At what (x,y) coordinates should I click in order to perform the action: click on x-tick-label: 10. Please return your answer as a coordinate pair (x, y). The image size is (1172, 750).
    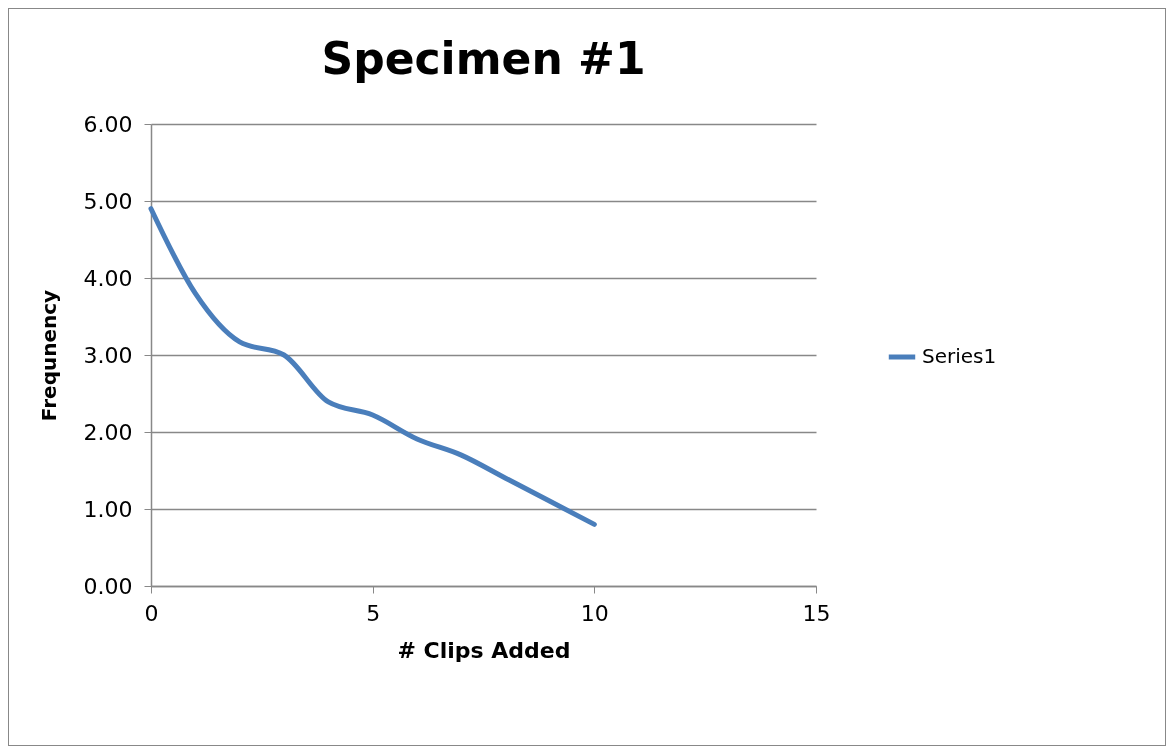
    Looking at the image, I should click on (594, 613).